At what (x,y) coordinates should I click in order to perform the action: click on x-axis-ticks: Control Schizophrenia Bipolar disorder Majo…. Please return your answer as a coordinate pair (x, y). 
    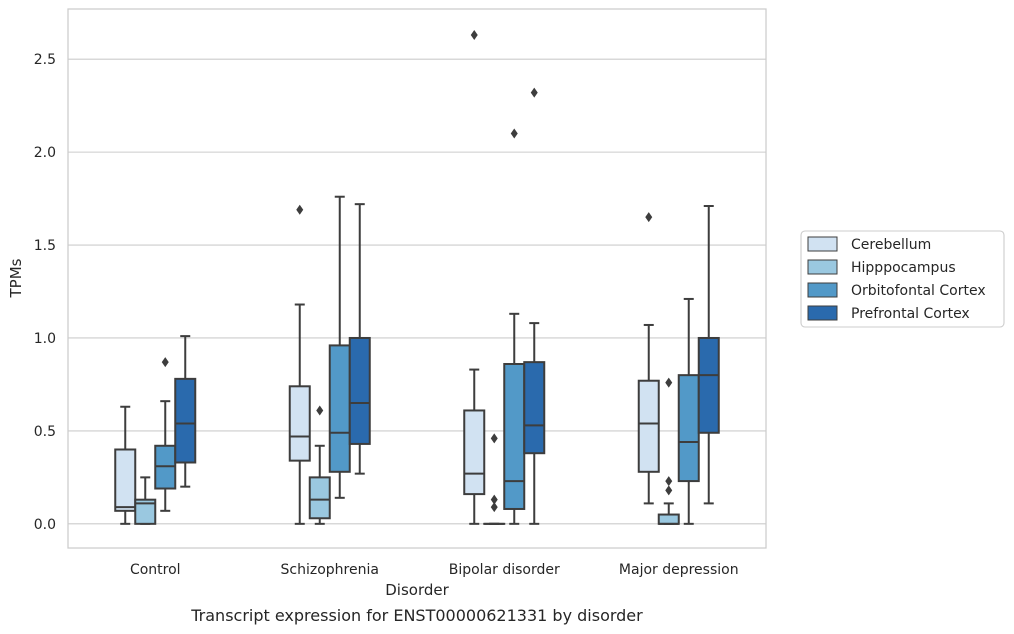
    Looking at the image, I should click on (434, 570).